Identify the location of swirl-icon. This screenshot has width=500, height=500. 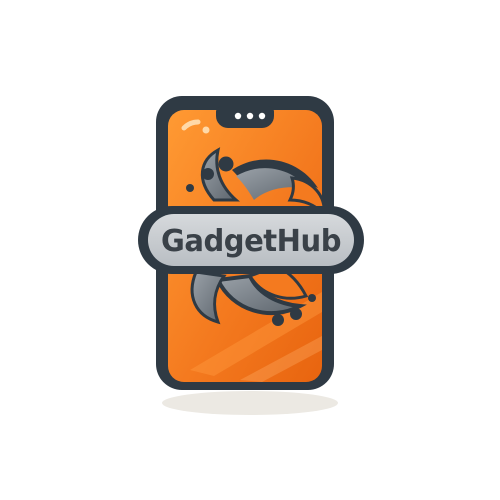
(256, 236).